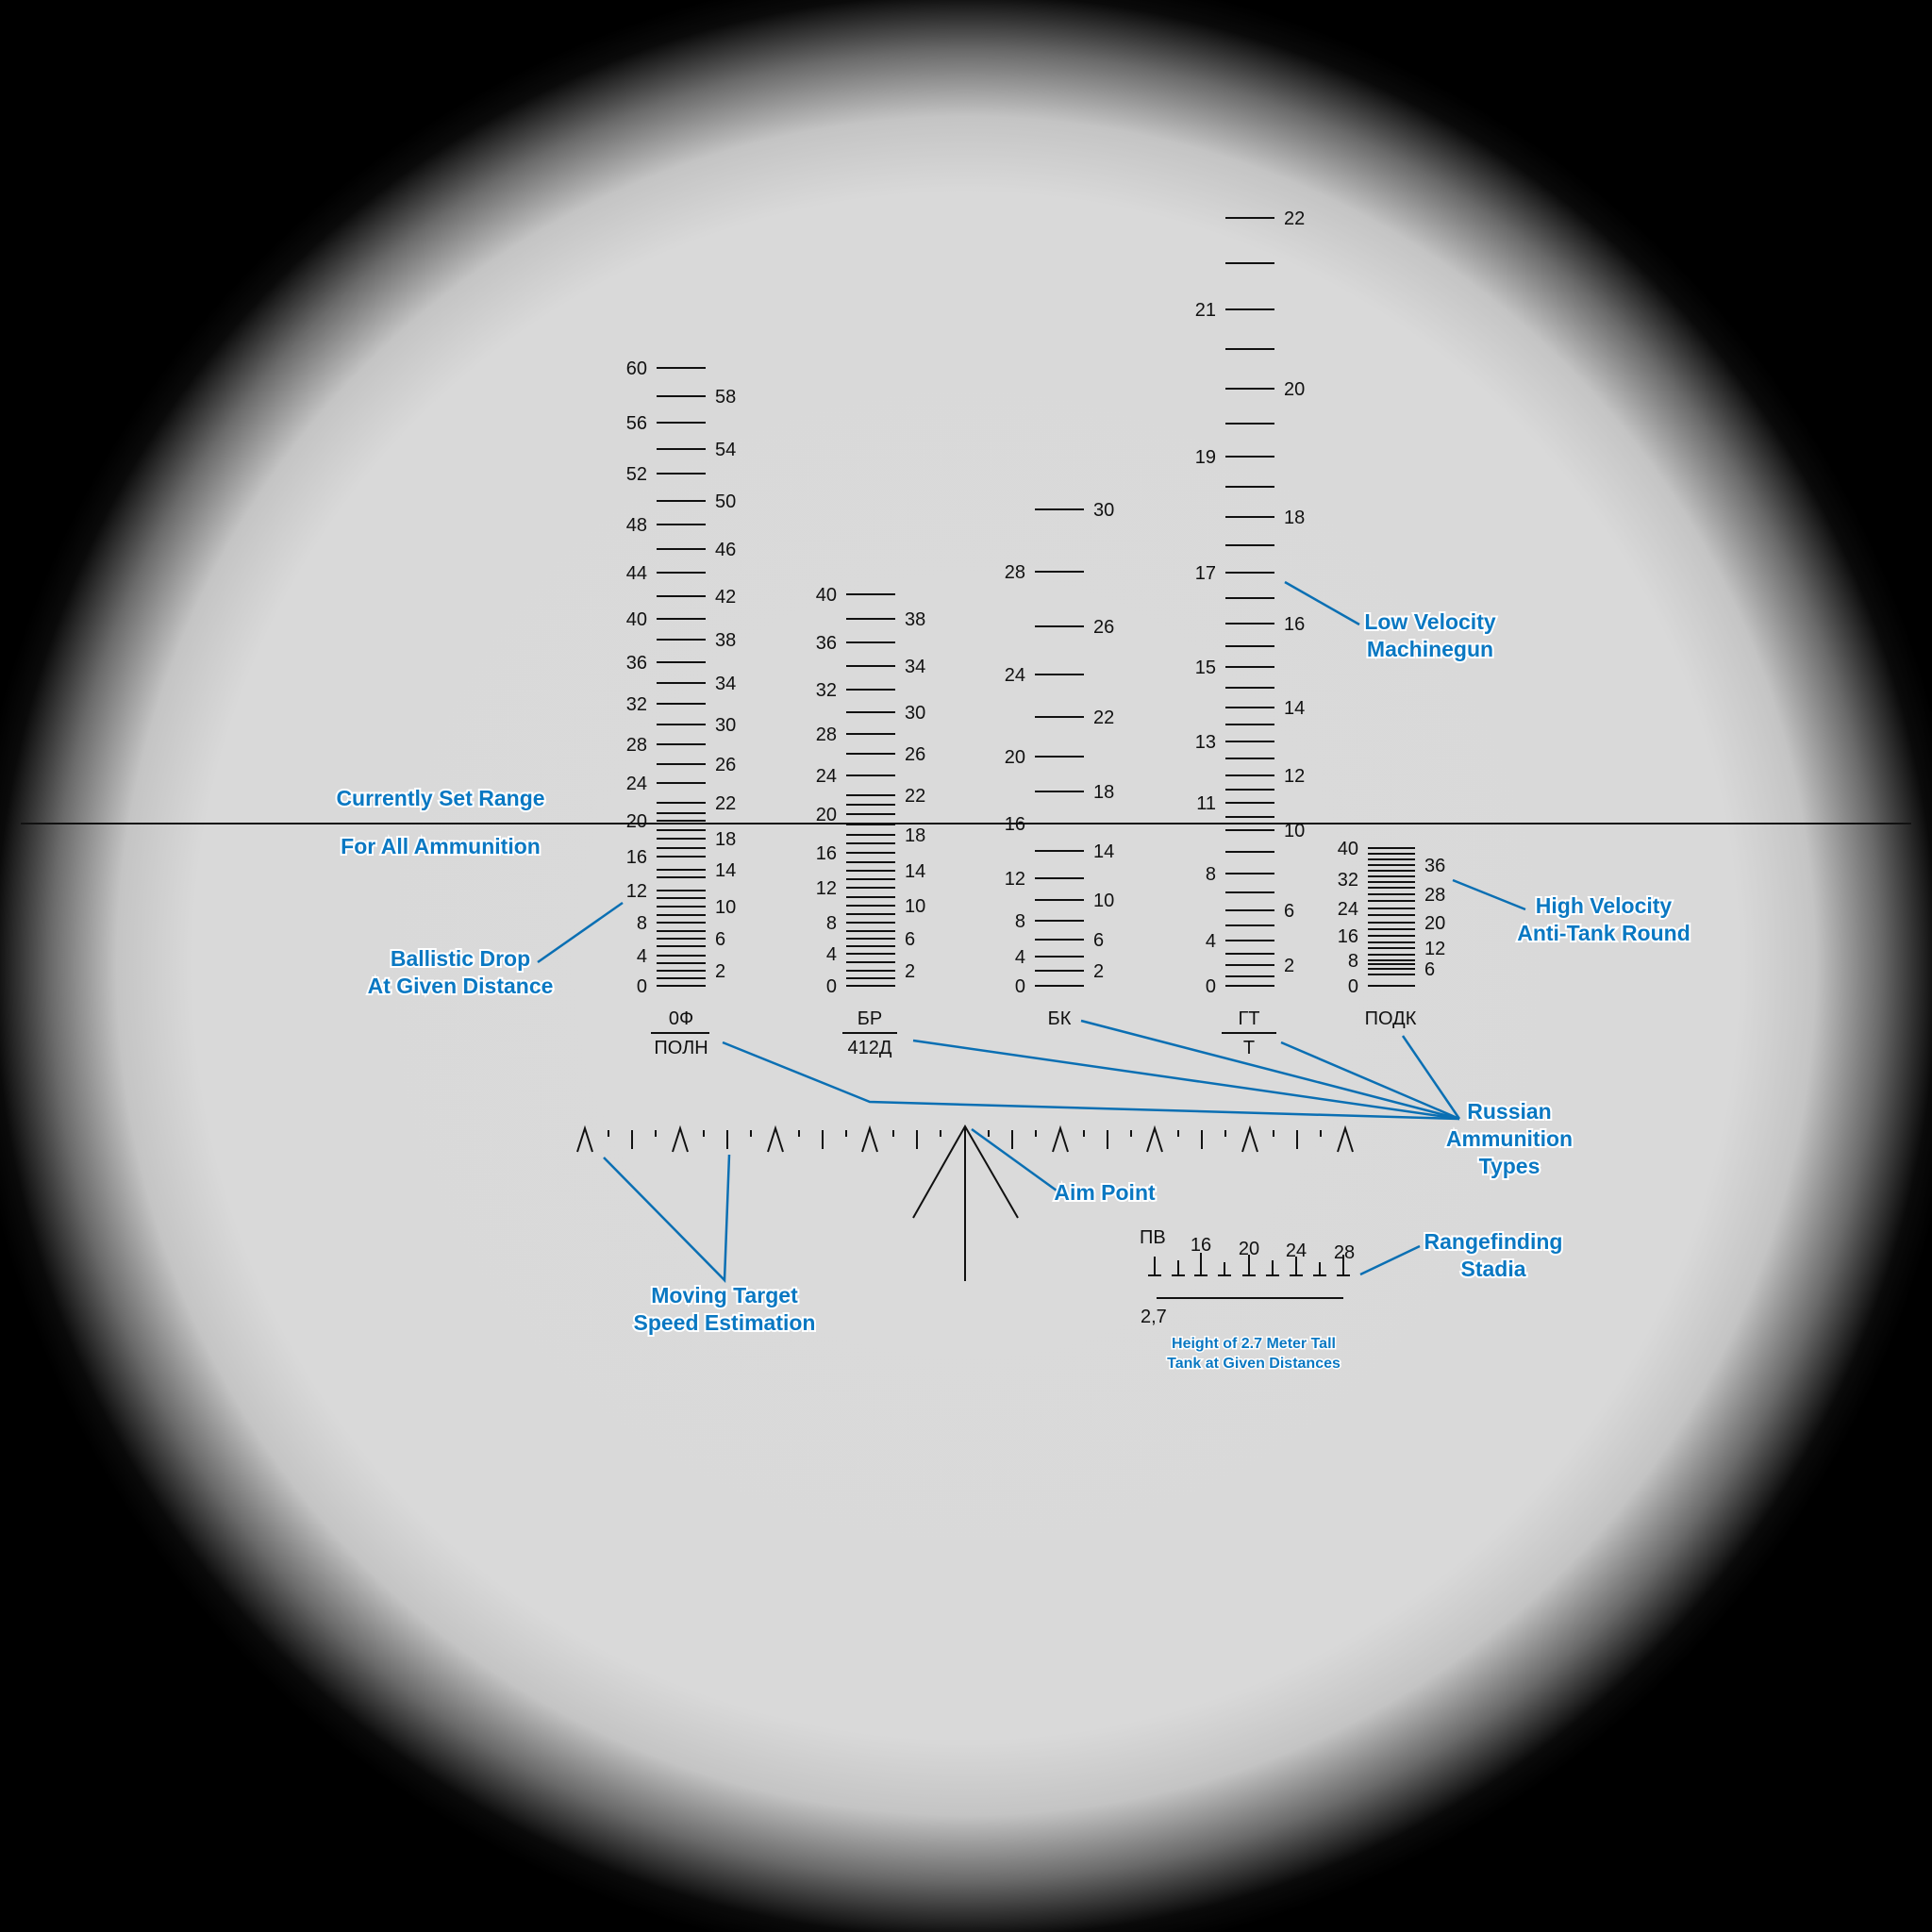 This screenshot has height=1932, width=1932. I want to click on scale-podk-label-left: 40, so click(1348, 849).